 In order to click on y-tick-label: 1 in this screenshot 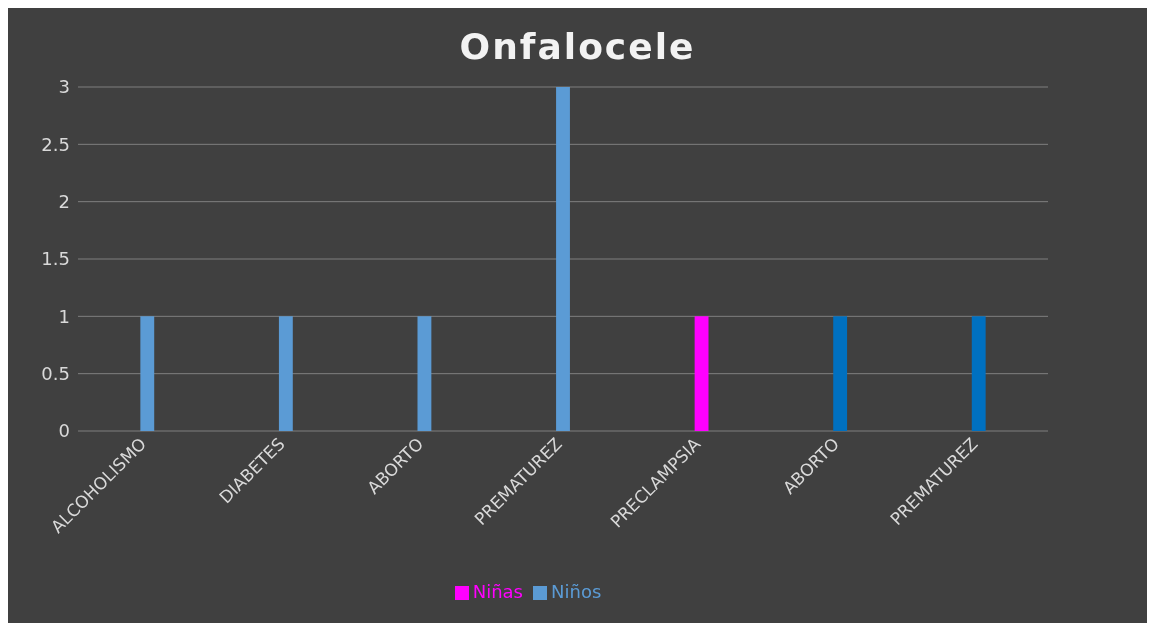, I will do `click(64, 316)`.